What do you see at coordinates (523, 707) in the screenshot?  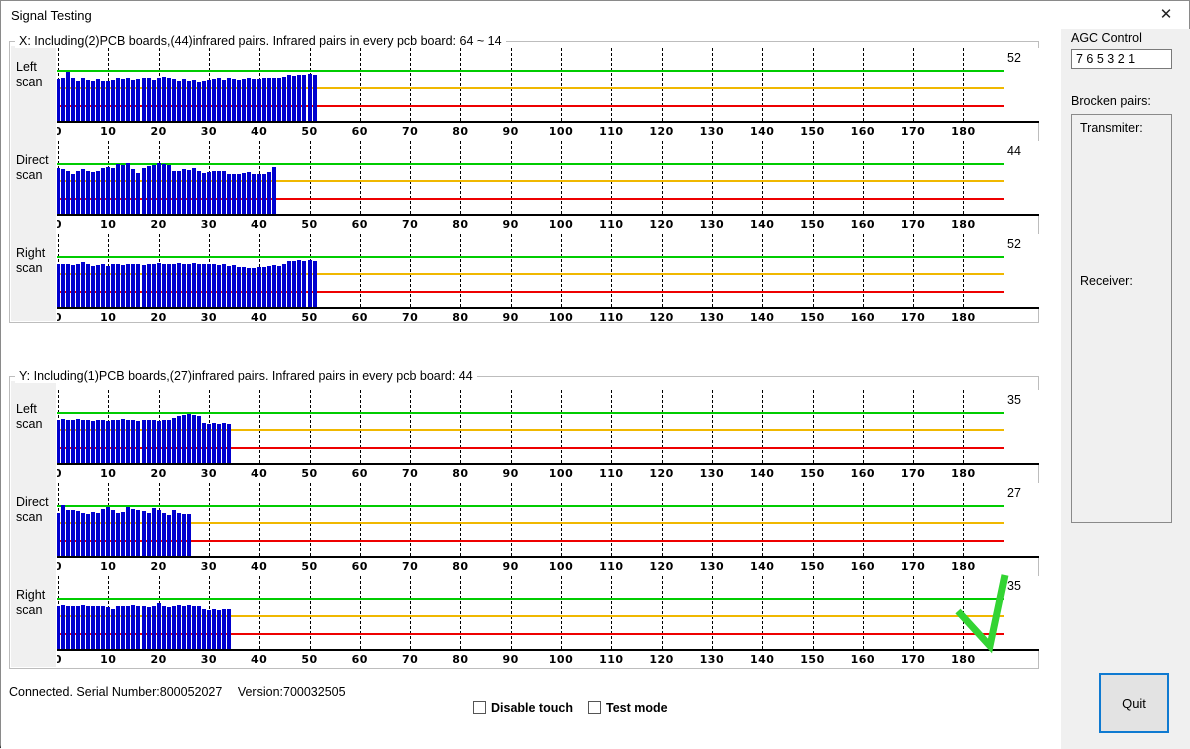 I see `disable-touch-checkbox: Disable touch` at bounding box center [523, 707].